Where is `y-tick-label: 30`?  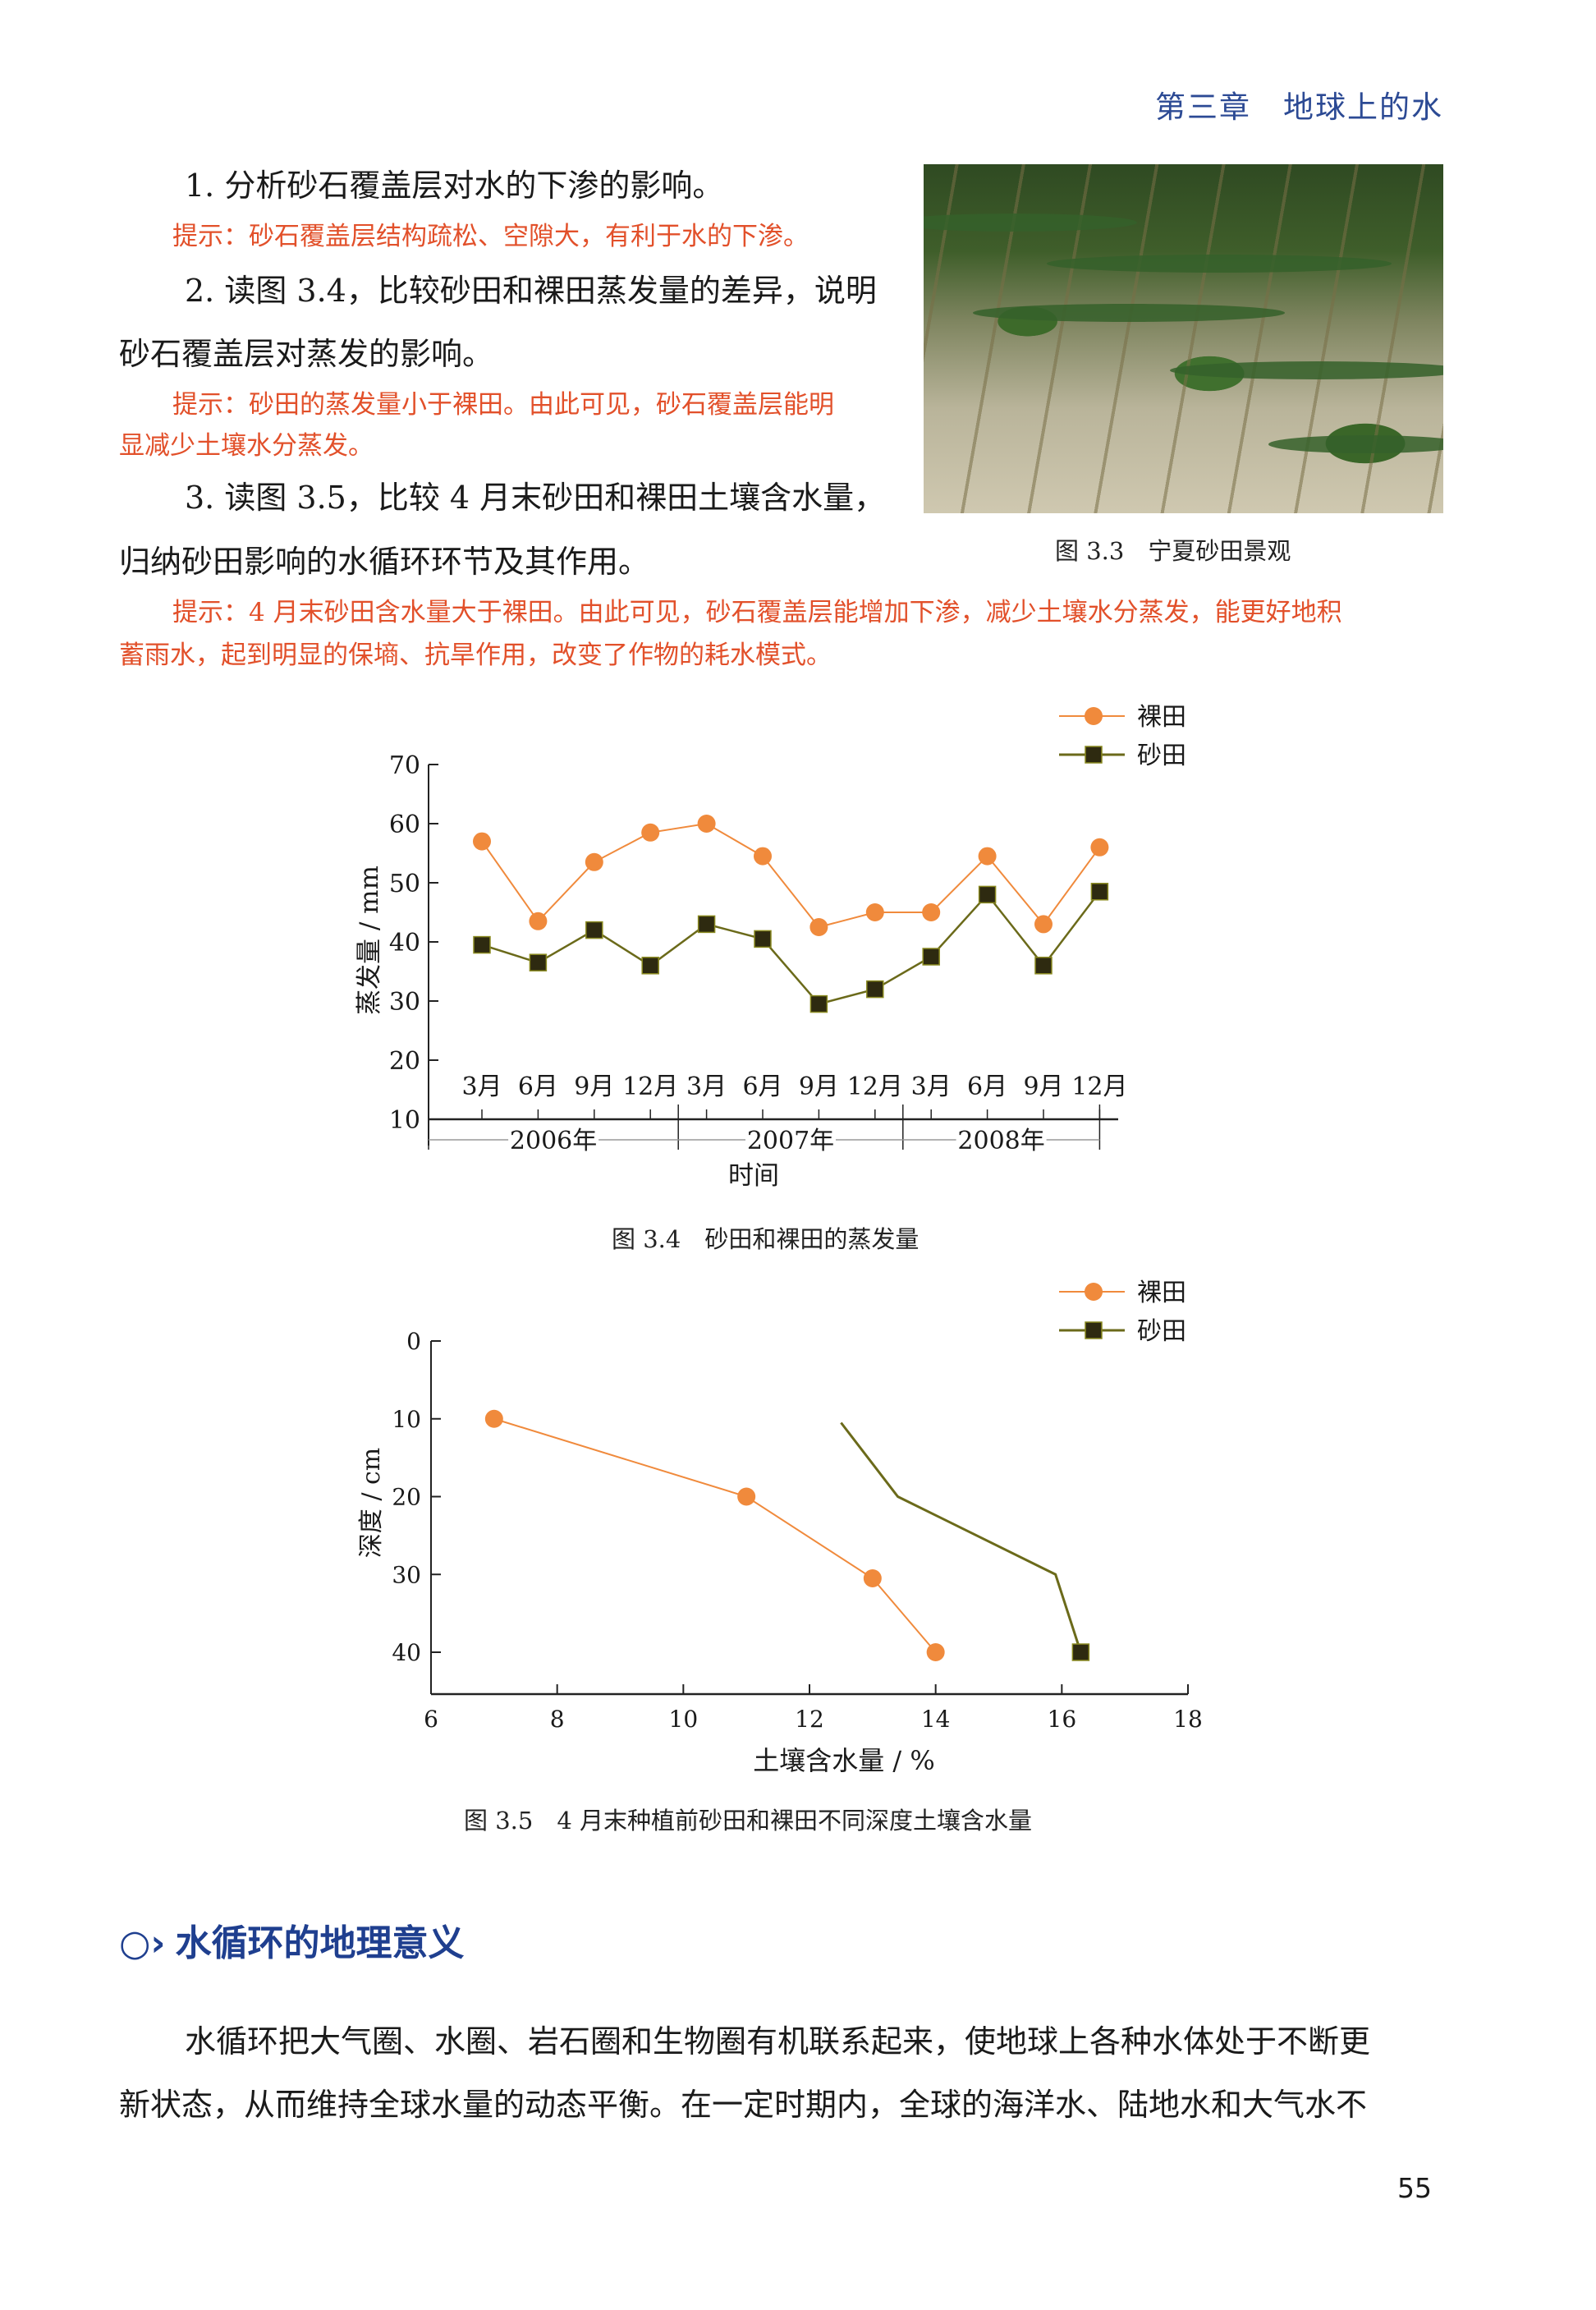 y-tick-label: 30 is located at coordinates (406, 1574).